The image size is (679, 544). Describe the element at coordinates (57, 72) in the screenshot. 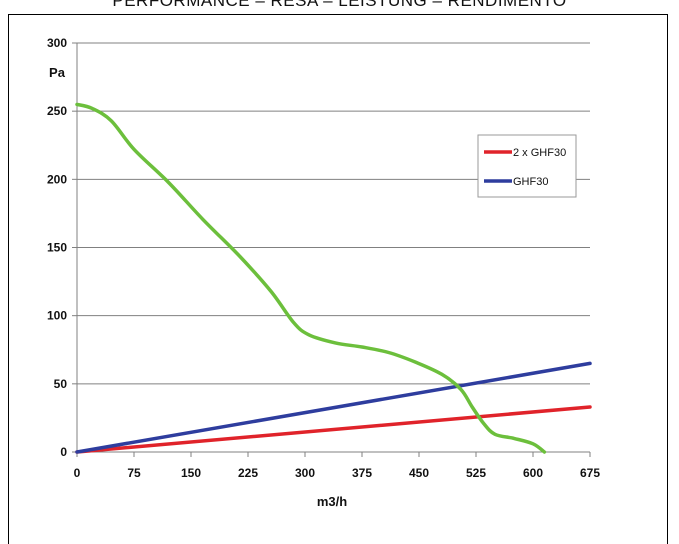

I see `y-axis-label: Pa` at that location.